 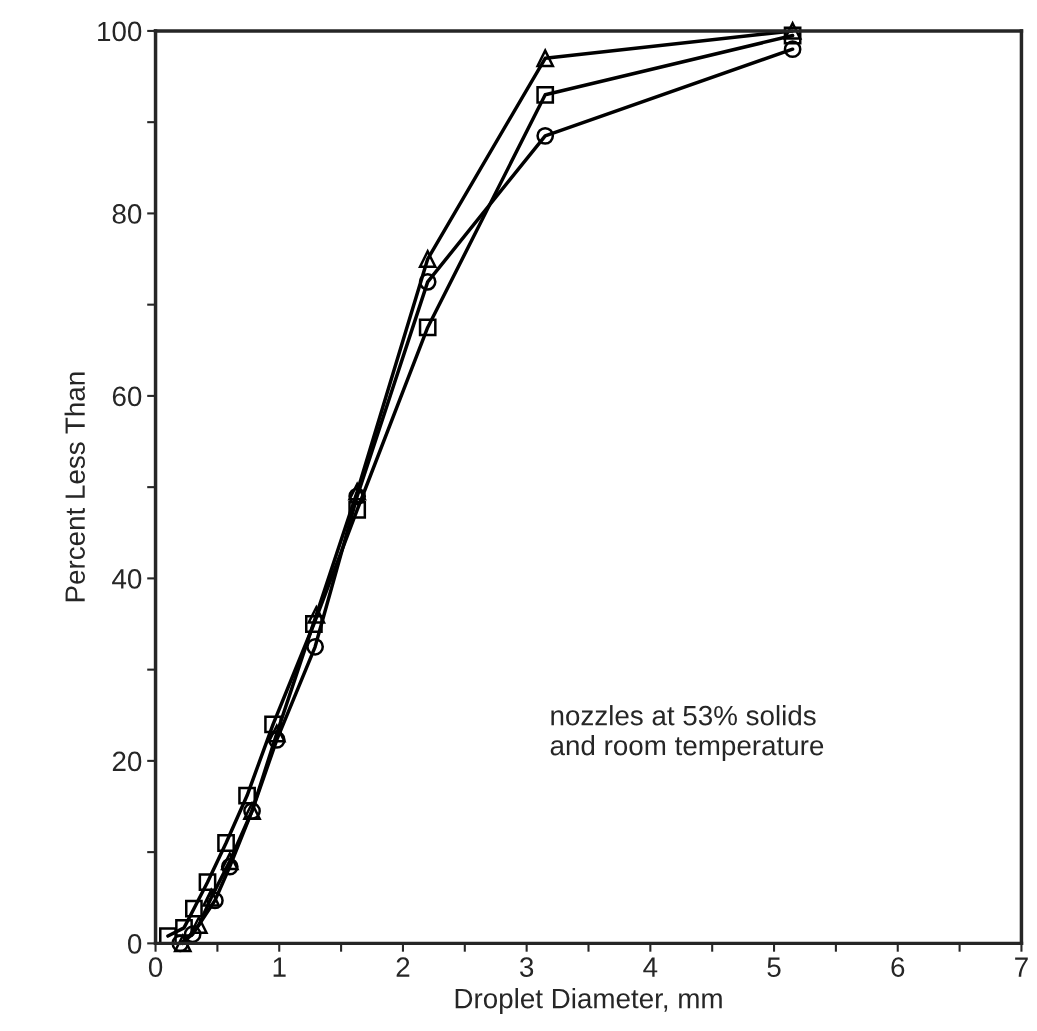 What do you see at coordinates (279, 967) in the screenshot?
I see `x-tick-label: 1` at bounding box center [279, 967].